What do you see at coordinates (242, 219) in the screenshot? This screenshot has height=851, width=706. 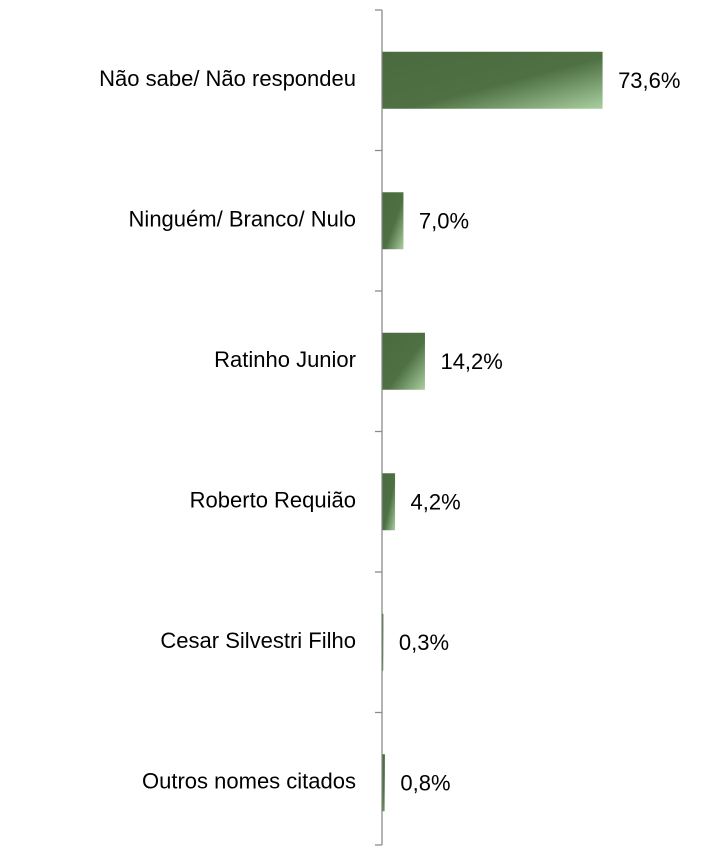 I see `category-label: Ninguém/ Branco/ Nulo` at bounding box center [242, 219].